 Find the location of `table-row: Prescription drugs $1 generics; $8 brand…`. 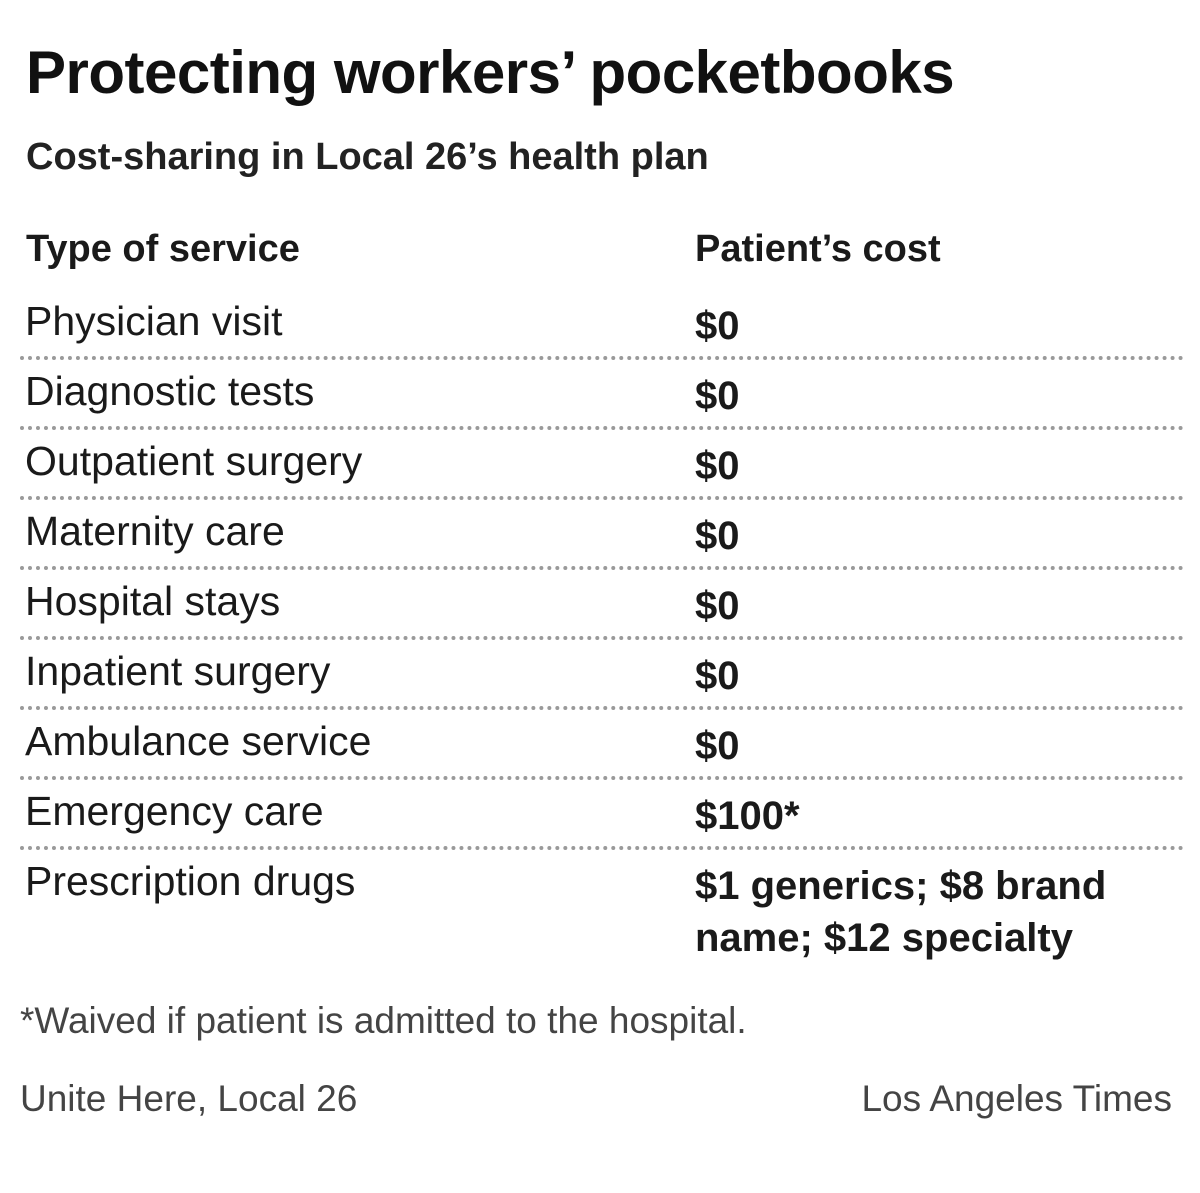

table-row: Prescription drugs $1 generics; $8 brand… is located at coordinates (602, 910).